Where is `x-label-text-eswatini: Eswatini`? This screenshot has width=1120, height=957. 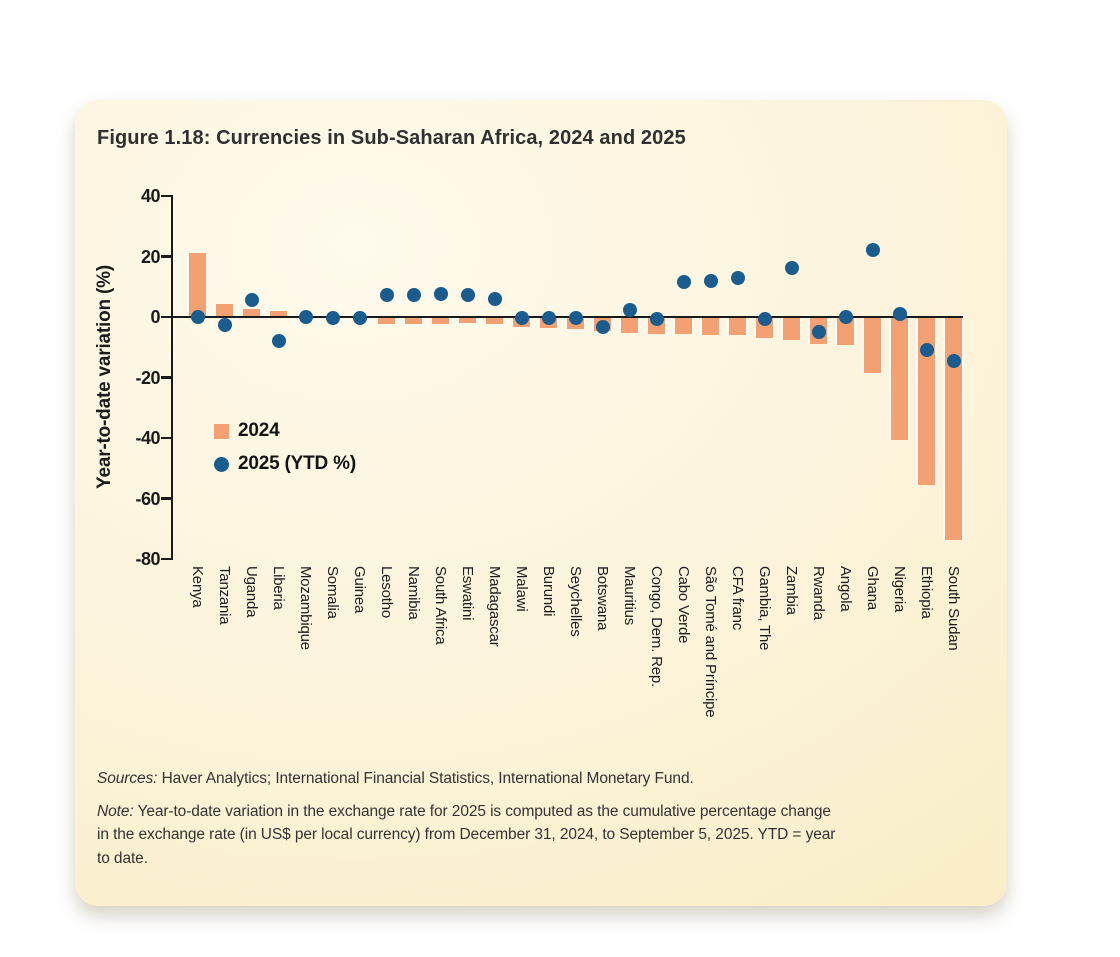 x-label-text-eswatini: Eswatini is located at coordinates (467, 593).